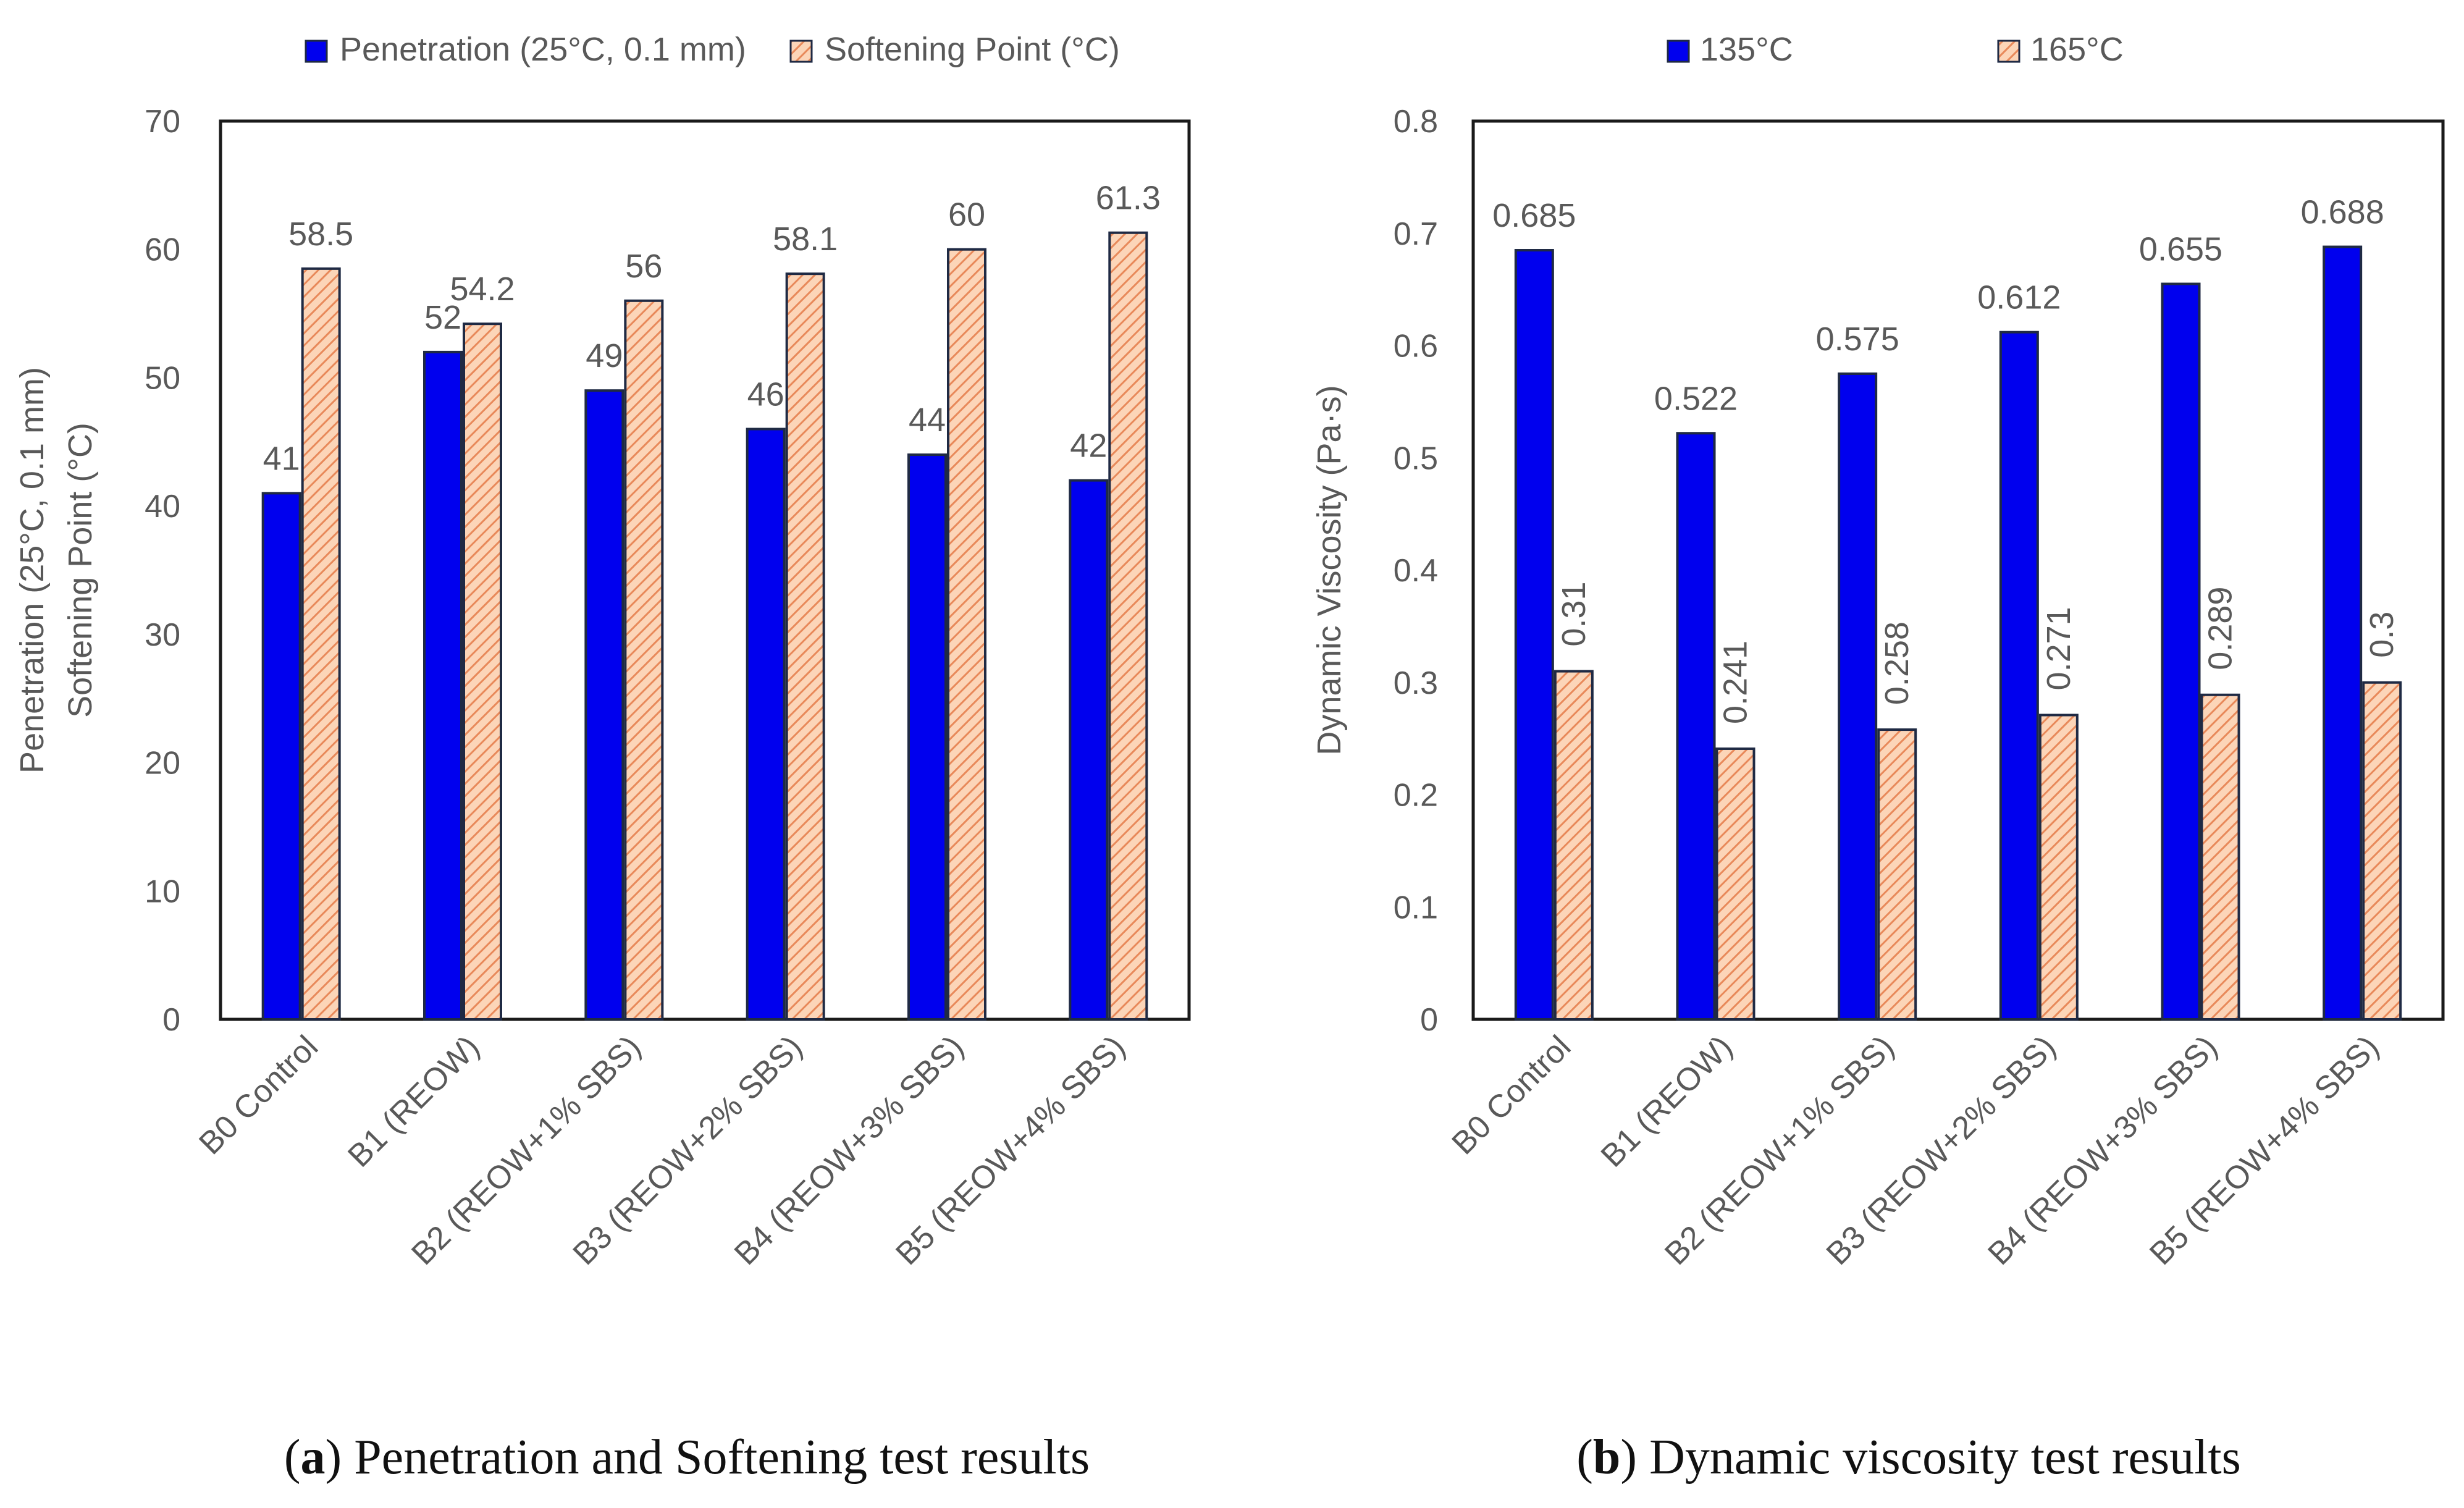  Describe the element at coordinates (162, 763) in the screenshot. I see `y-tick-label: 20` at that location.